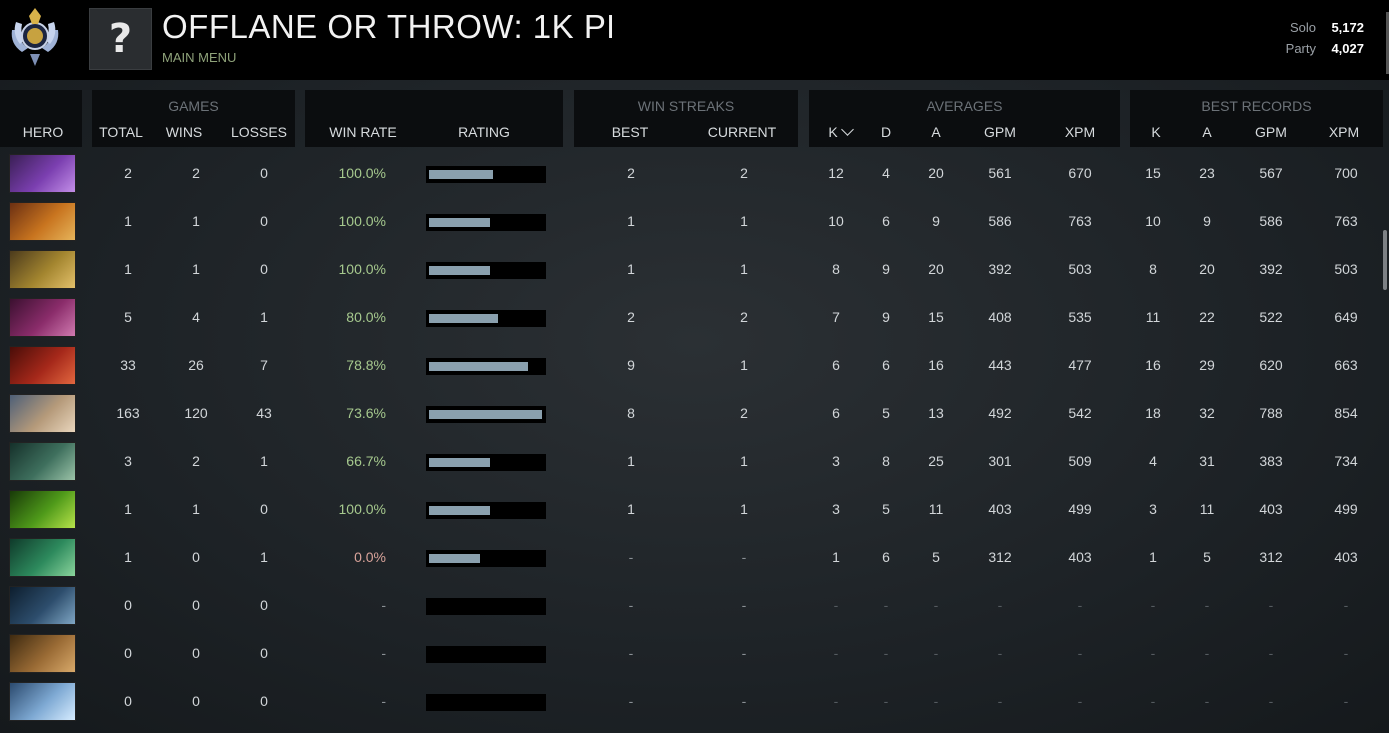  What do you see at coordinates (886, 173) in the screenshot?
I see `cell-avg-deaths: 4` at bounding box center [886, 173].